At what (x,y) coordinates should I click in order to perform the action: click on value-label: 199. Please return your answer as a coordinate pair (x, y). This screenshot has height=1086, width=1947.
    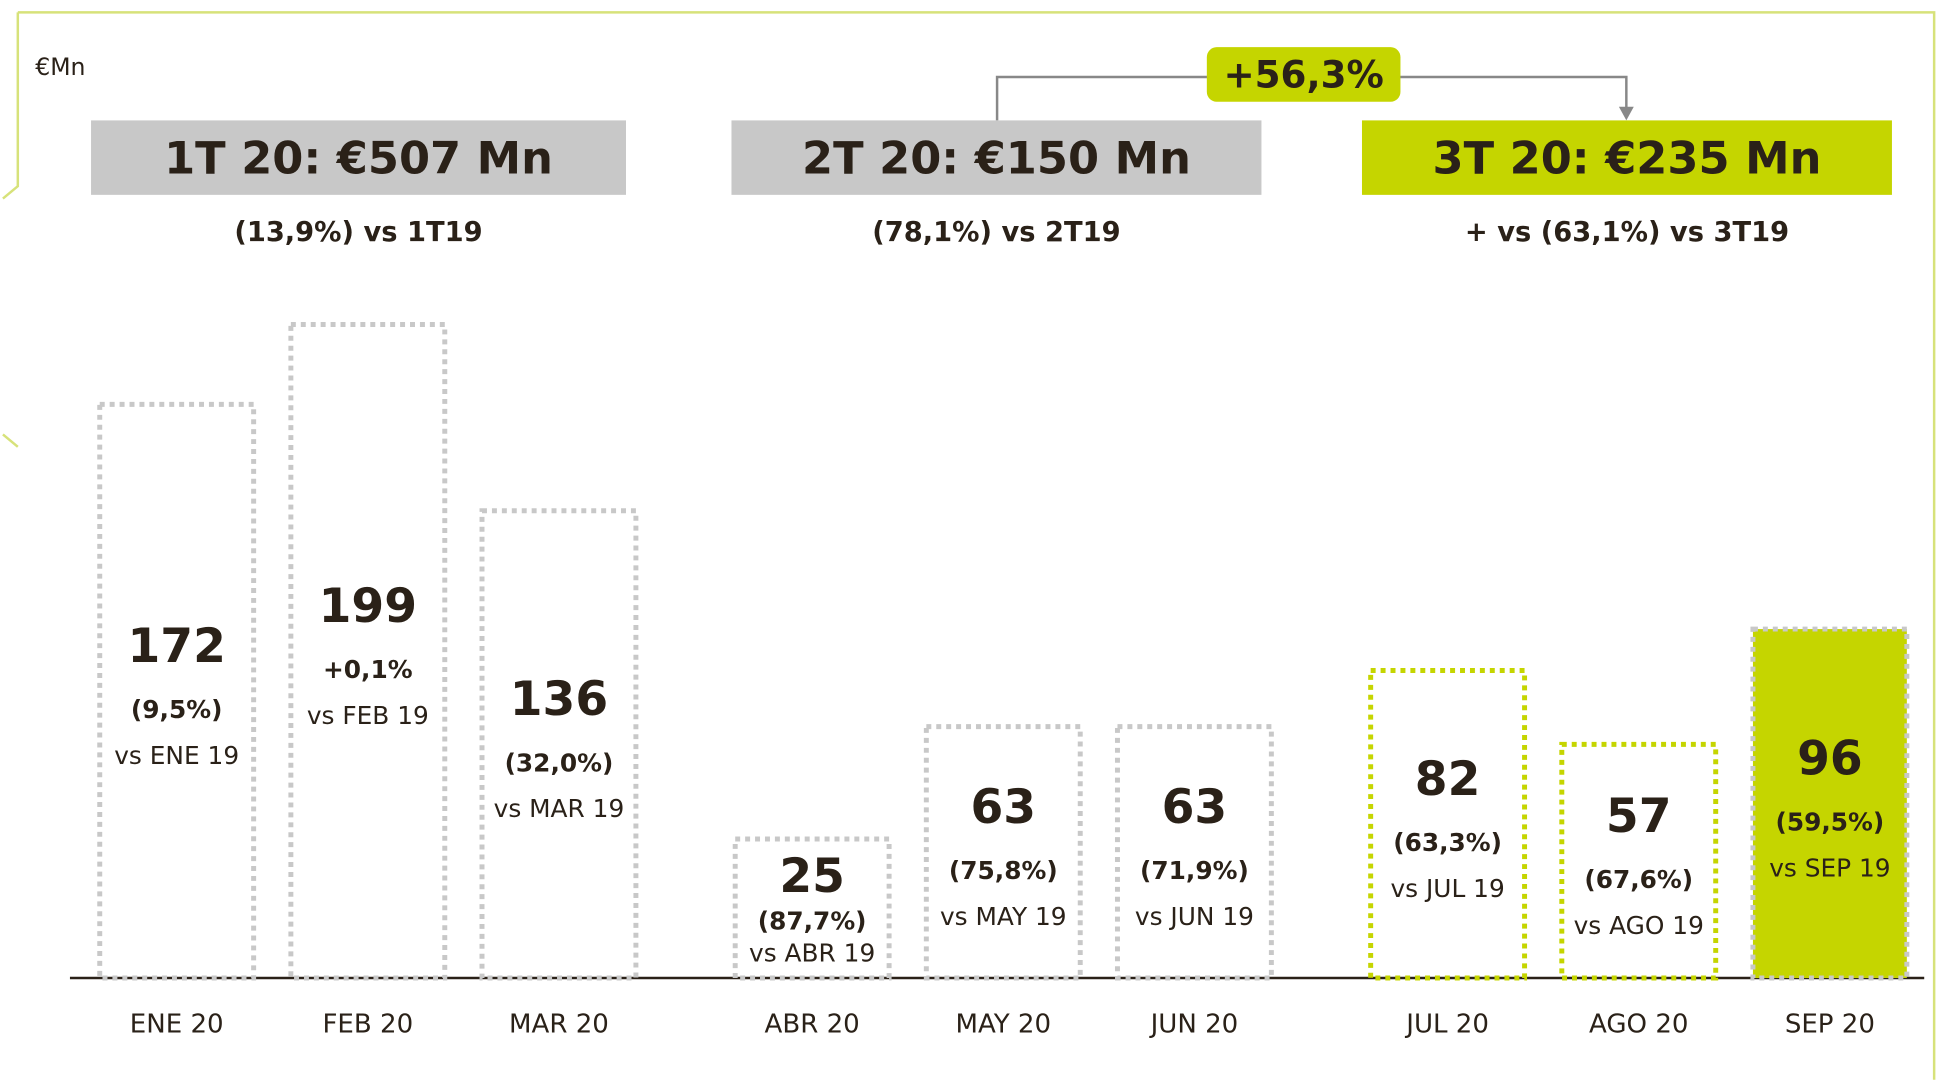
    Looking at the image, I should click on (368, 606).